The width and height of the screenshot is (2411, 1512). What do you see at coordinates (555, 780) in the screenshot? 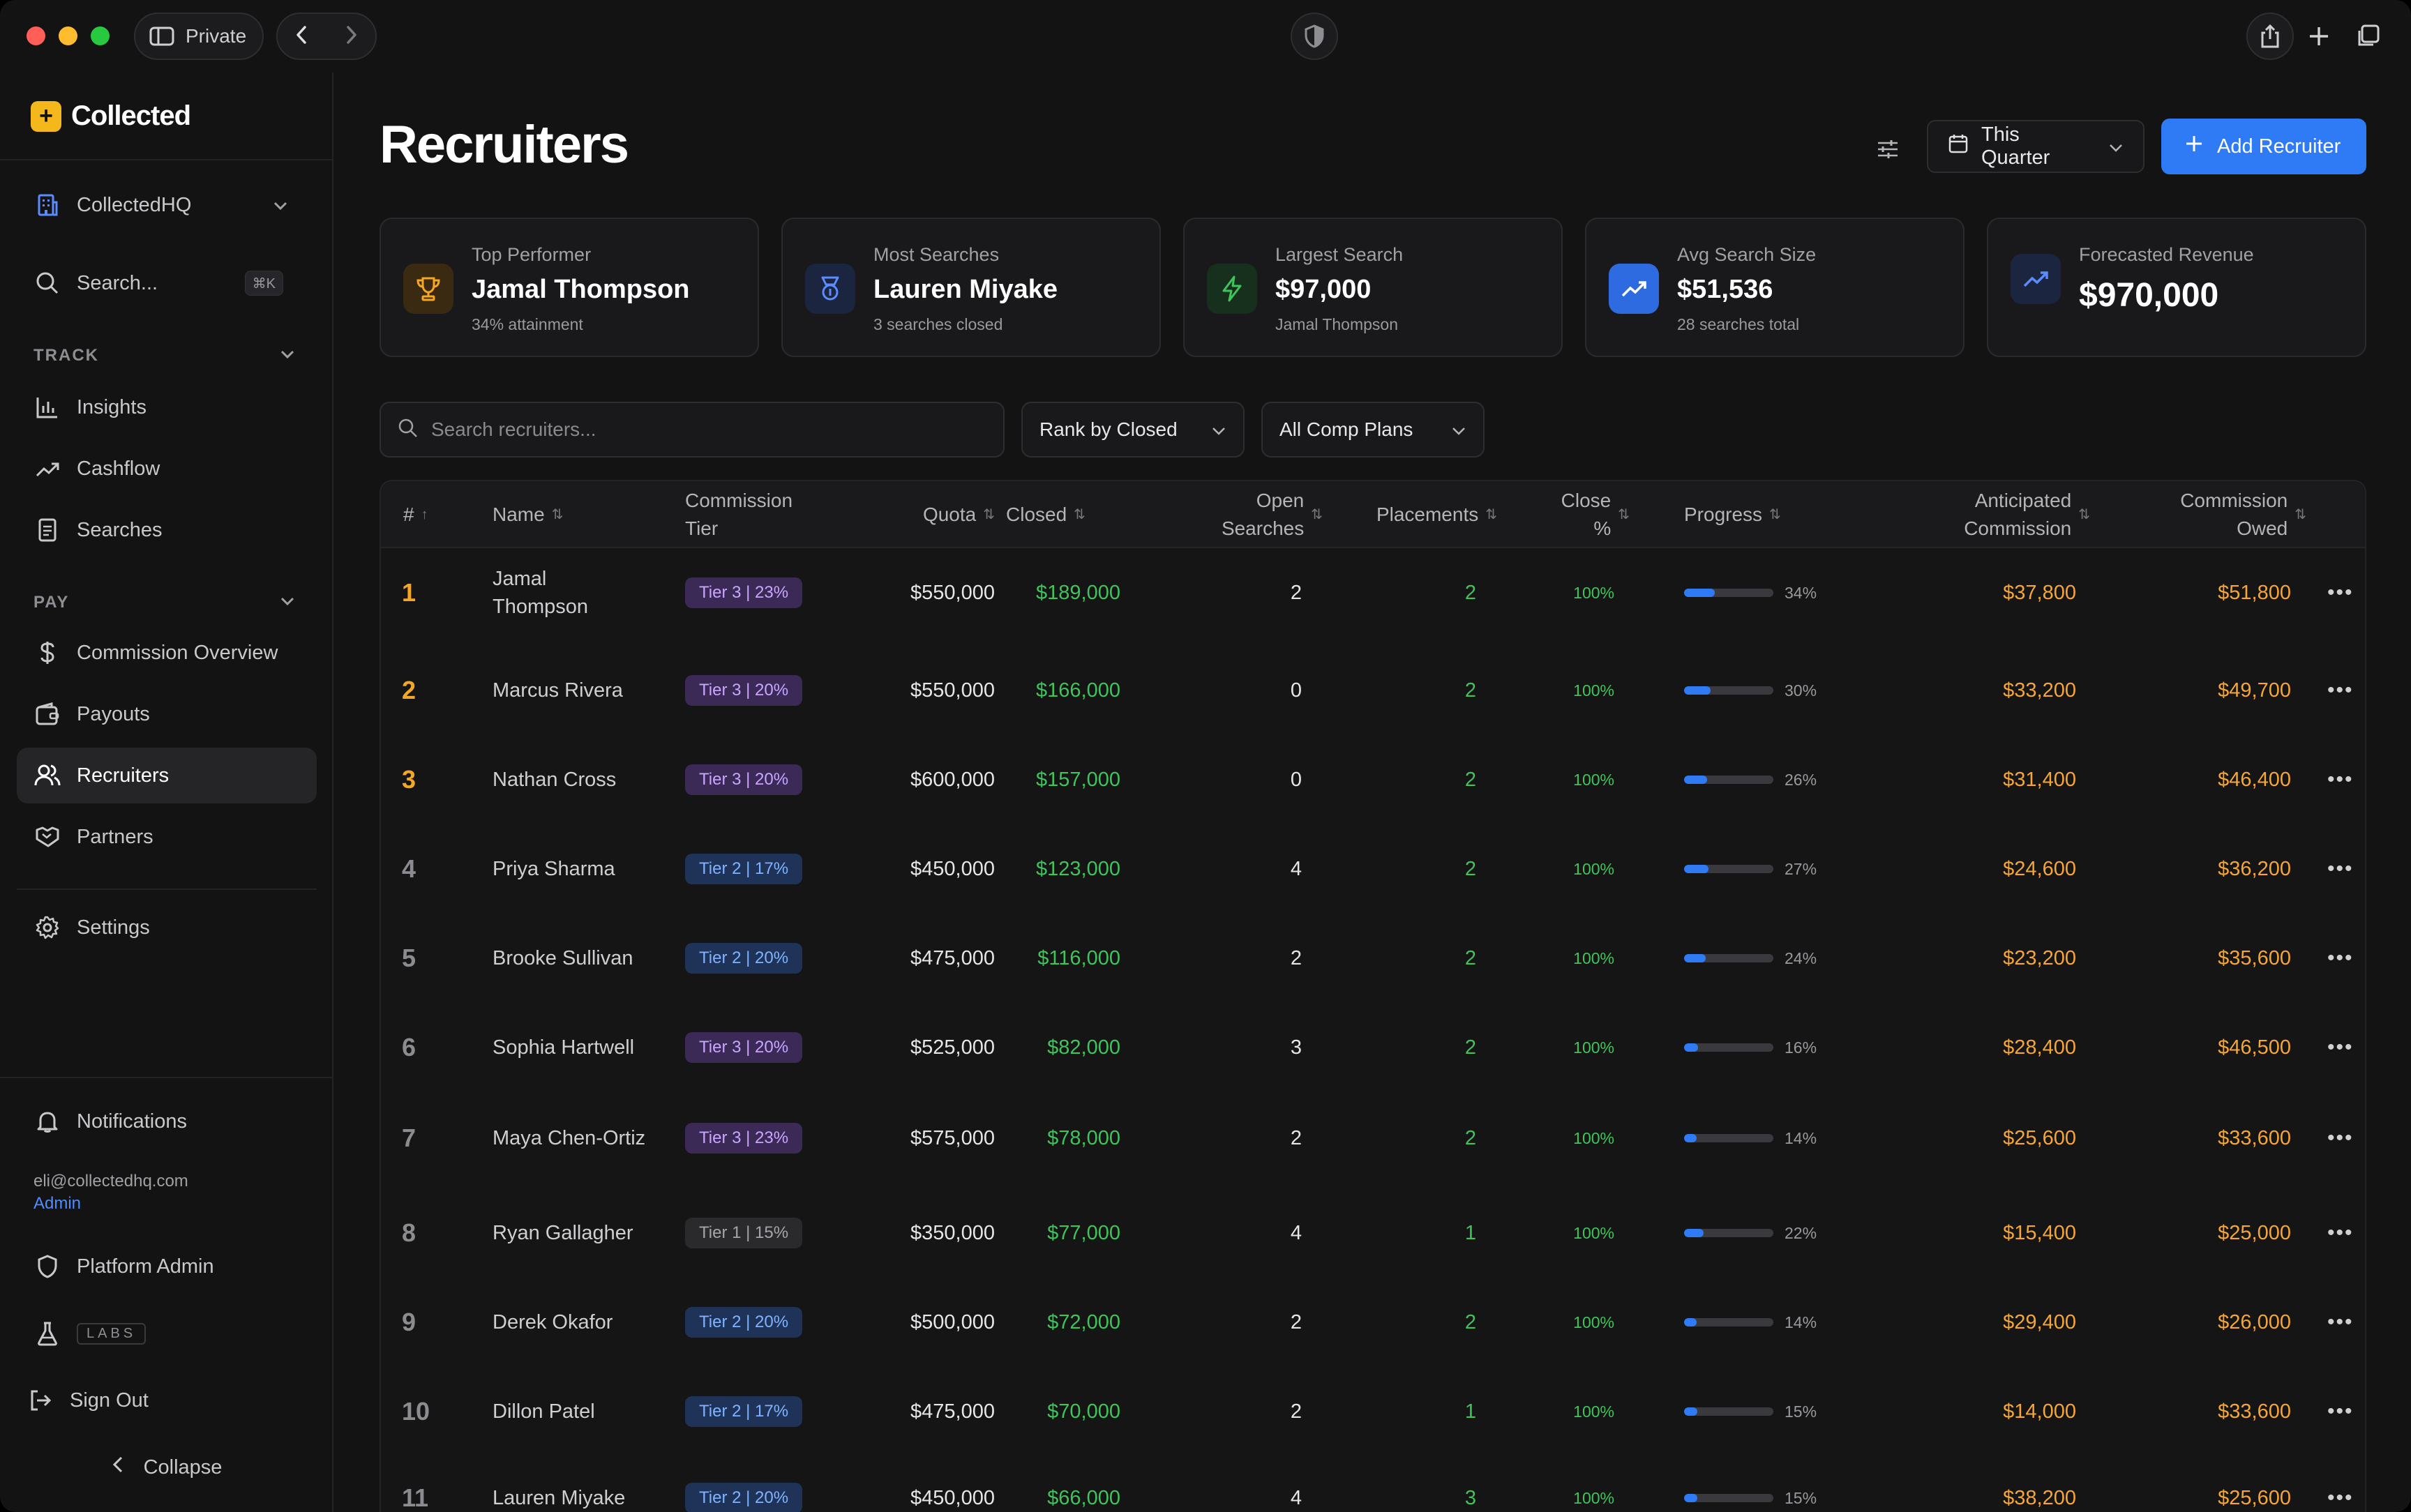
I see `name-cell: Nathan Cross` at bounding box center [555, 780].